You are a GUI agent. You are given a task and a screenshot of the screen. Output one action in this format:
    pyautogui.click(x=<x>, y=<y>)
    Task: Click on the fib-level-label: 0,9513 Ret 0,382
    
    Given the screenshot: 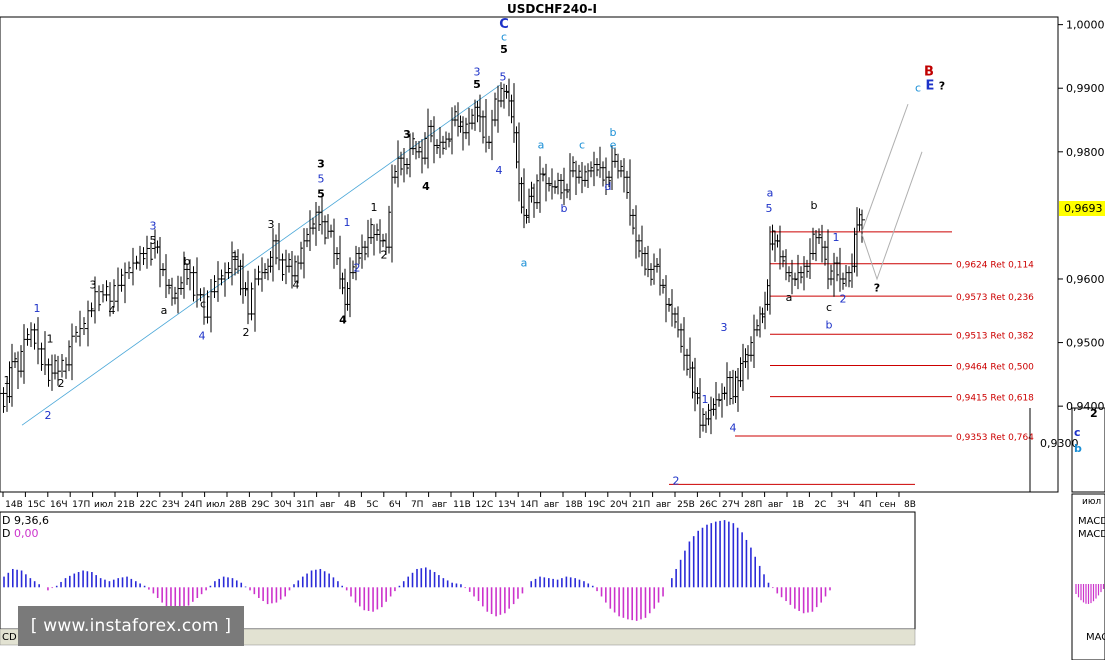 What is the action you would take?
    pyautogui.click(x=995, y=336)
    